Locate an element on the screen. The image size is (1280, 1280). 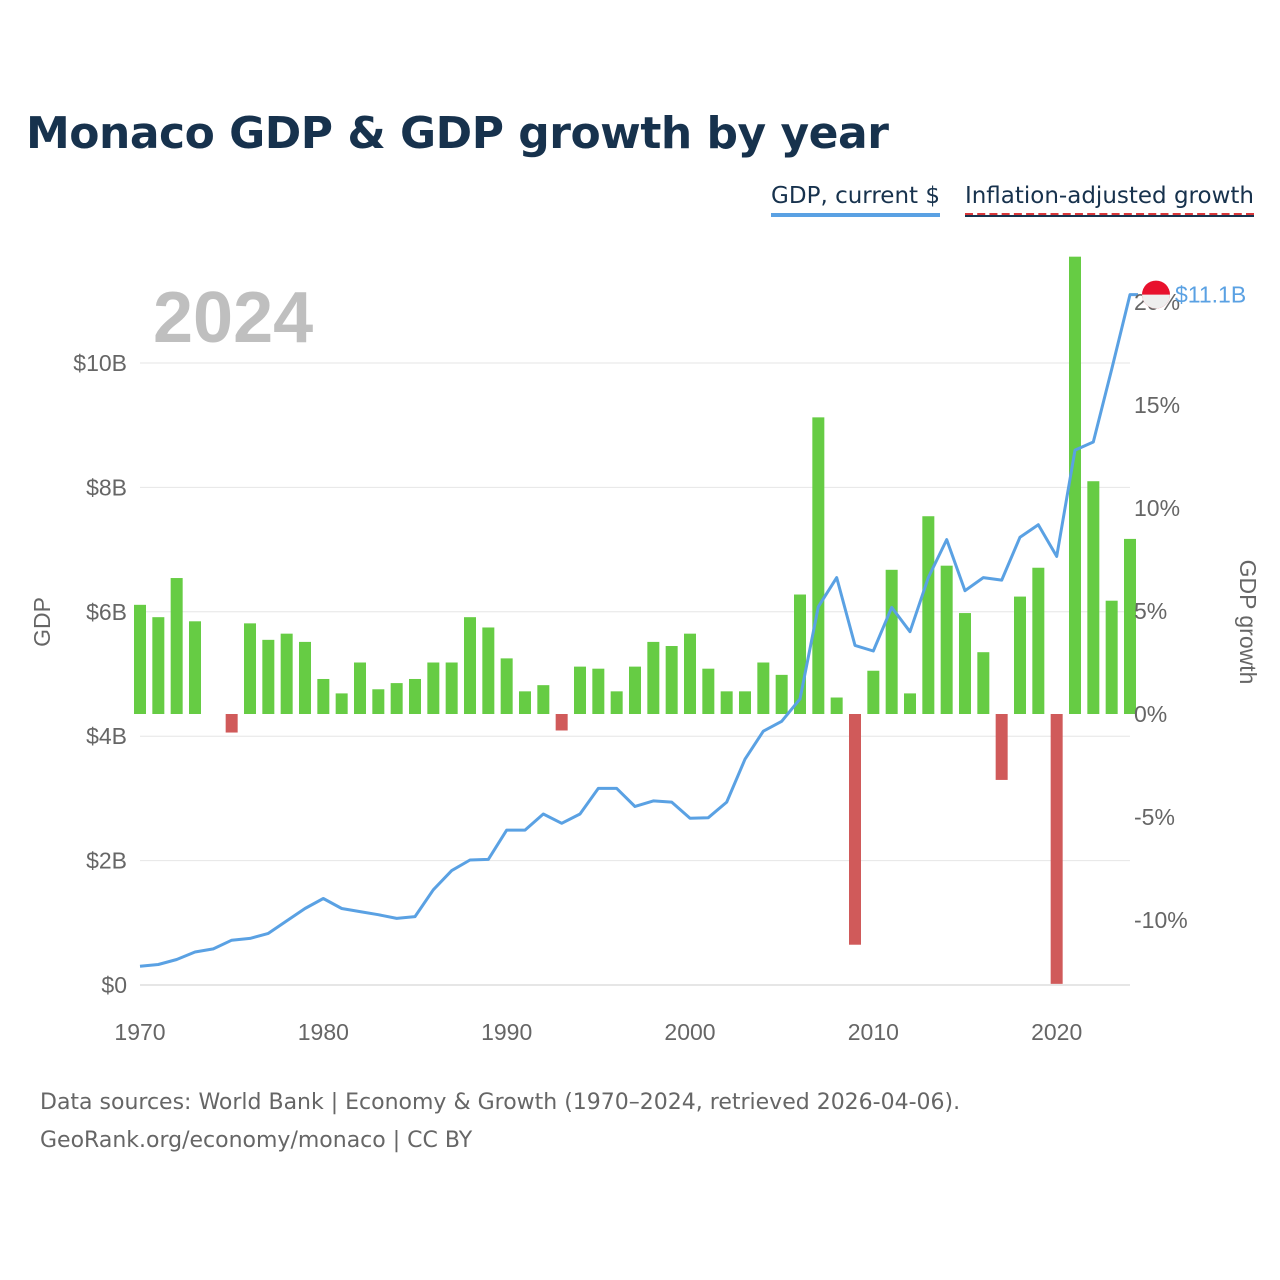
growth-bar-2015 is located at coordinates (965, 663).